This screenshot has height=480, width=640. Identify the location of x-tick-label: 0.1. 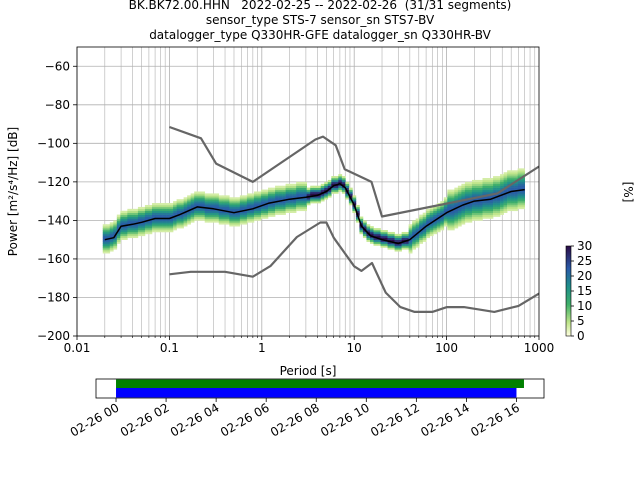
(169, 348).